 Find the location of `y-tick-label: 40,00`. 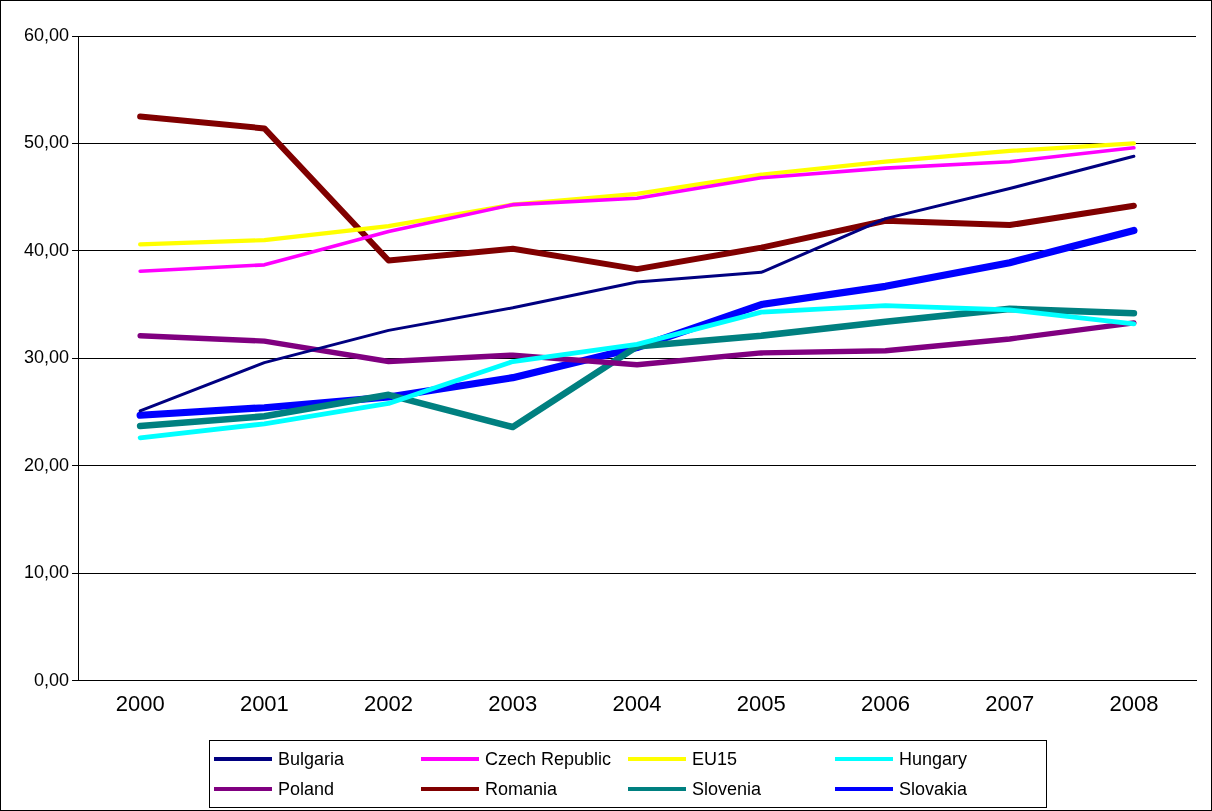

y-tick-label: 40,00 is located at coordinates (47, 249).